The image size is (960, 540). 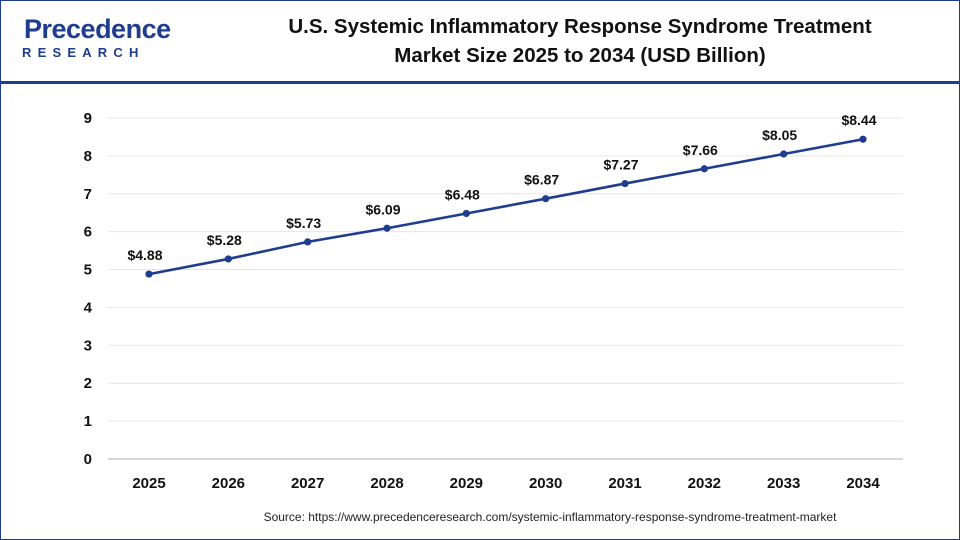 I want to click on x-tick-label: 2033, so click(x=783, y=483).